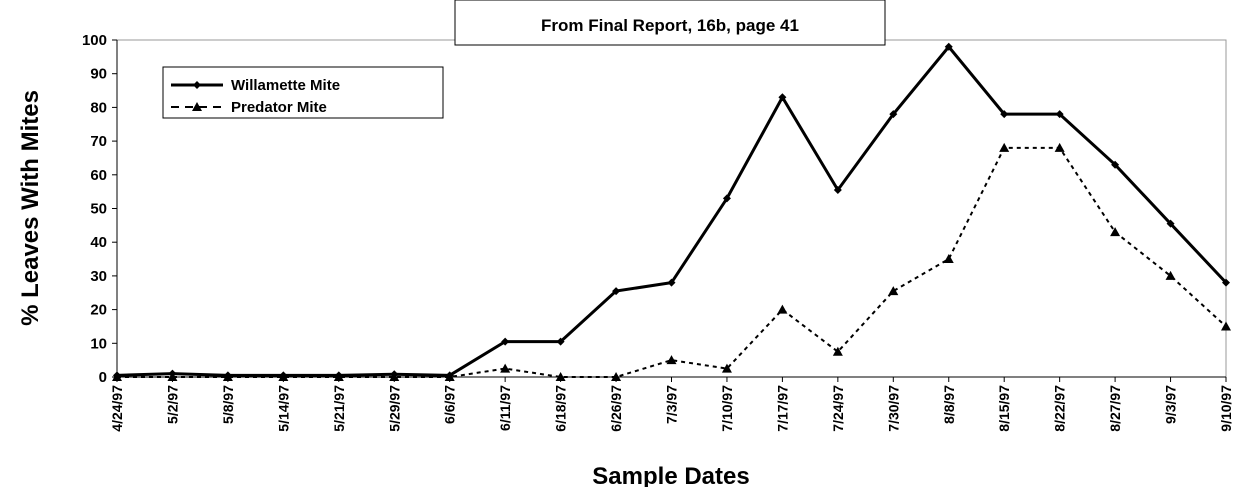 Image resolution: width=1237 pixels, height=487 pixels. Describe the element at coordinates (505, 408) in the screenshot. I see `x-tick-label: 6/11/97` at that location.